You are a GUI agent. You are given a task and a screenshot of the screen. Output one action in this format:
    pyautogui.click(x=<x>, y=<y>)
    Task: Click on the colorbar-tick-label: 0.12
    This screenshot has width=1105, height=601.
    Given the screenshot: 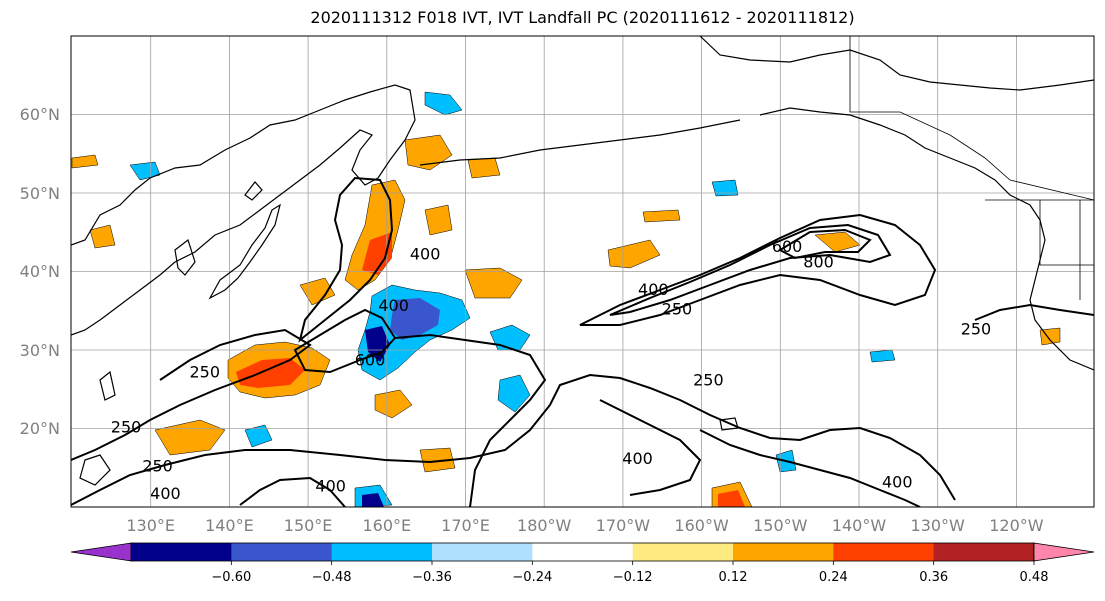 What is the action you would take?
    pyautogui.click(x=733, y=577)
    